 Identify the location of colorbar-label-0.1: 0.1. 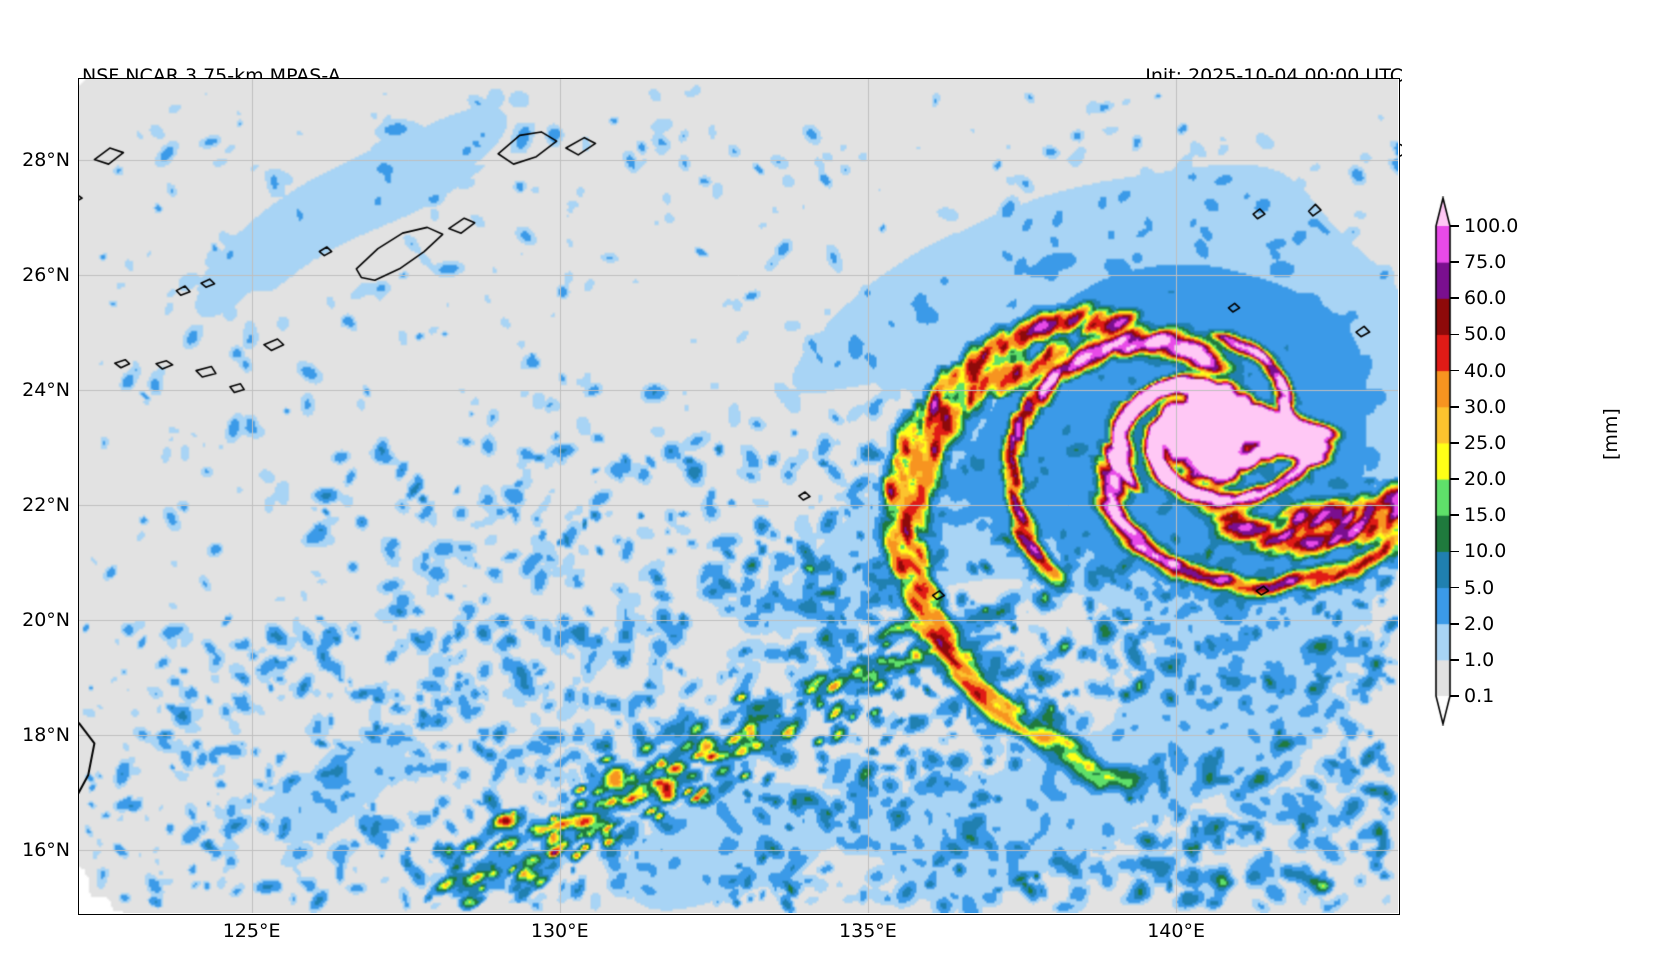
(1479, 696).